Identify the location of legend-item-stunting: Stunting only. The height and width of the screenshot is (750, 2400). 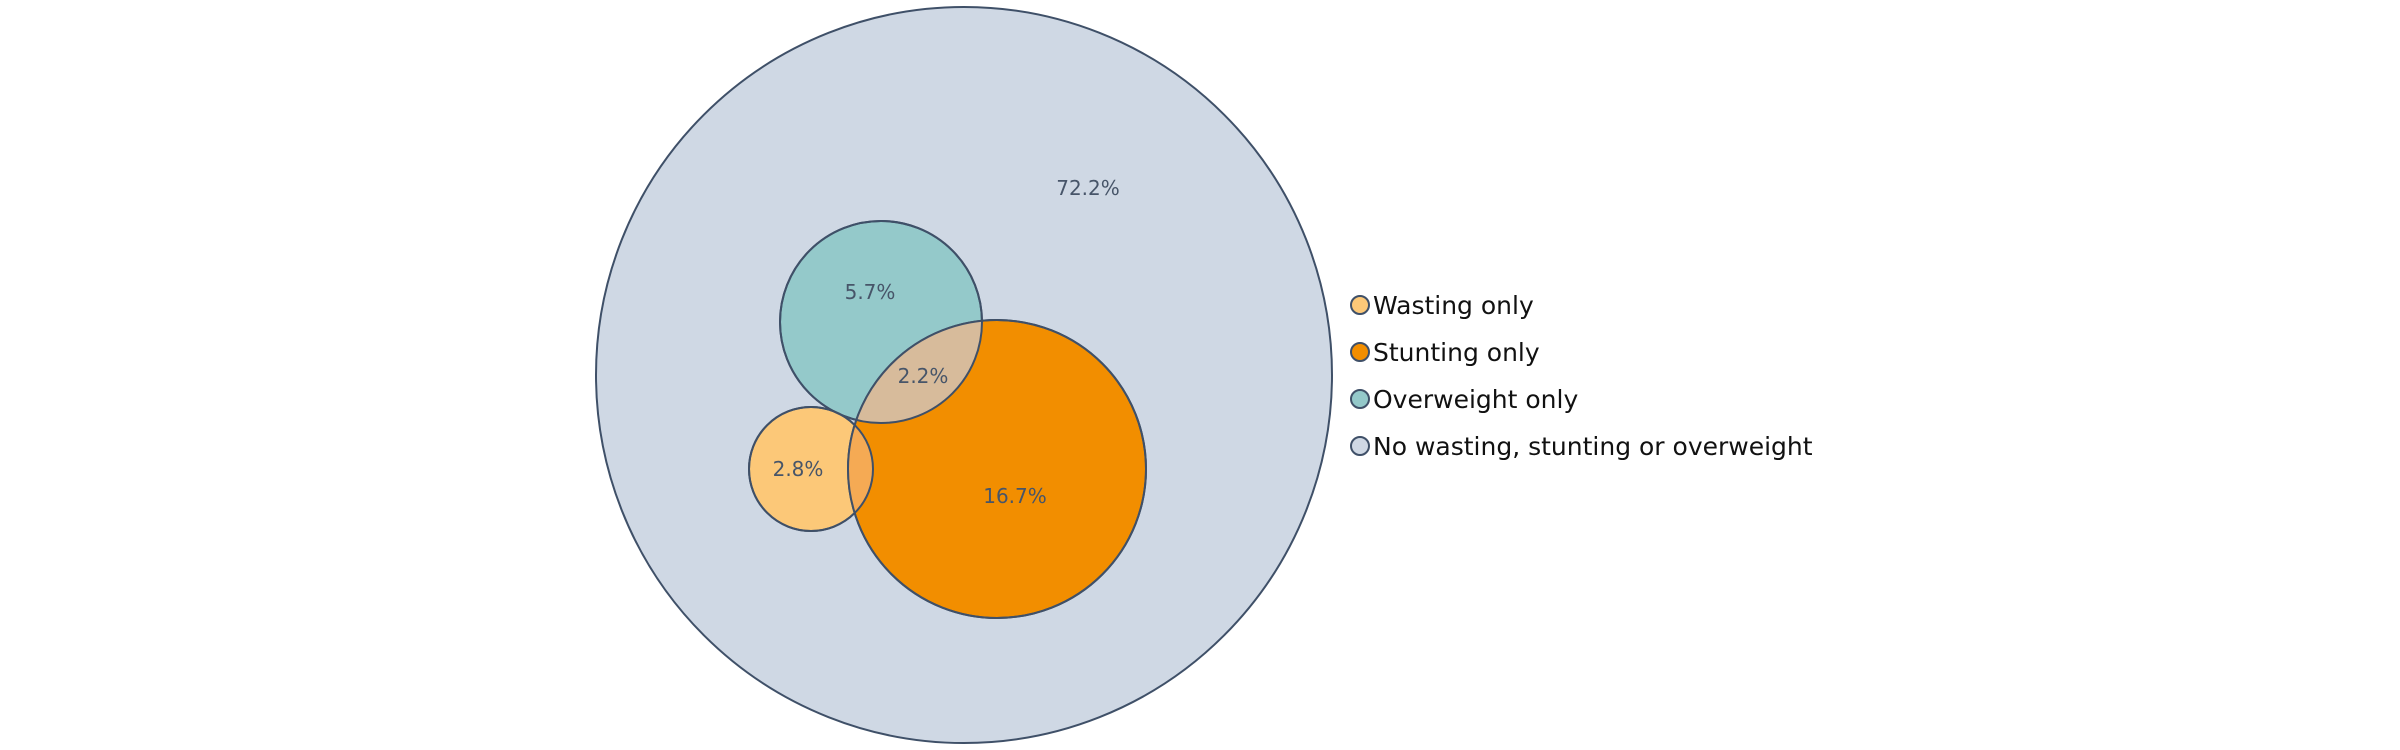
(1445, 352).